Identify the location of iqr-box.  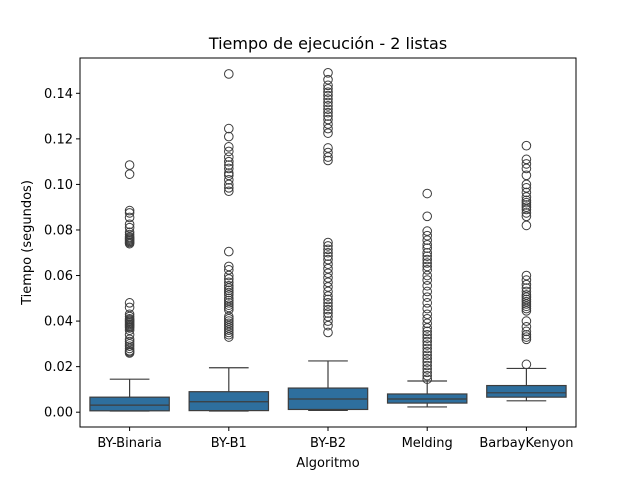
(526, 391).